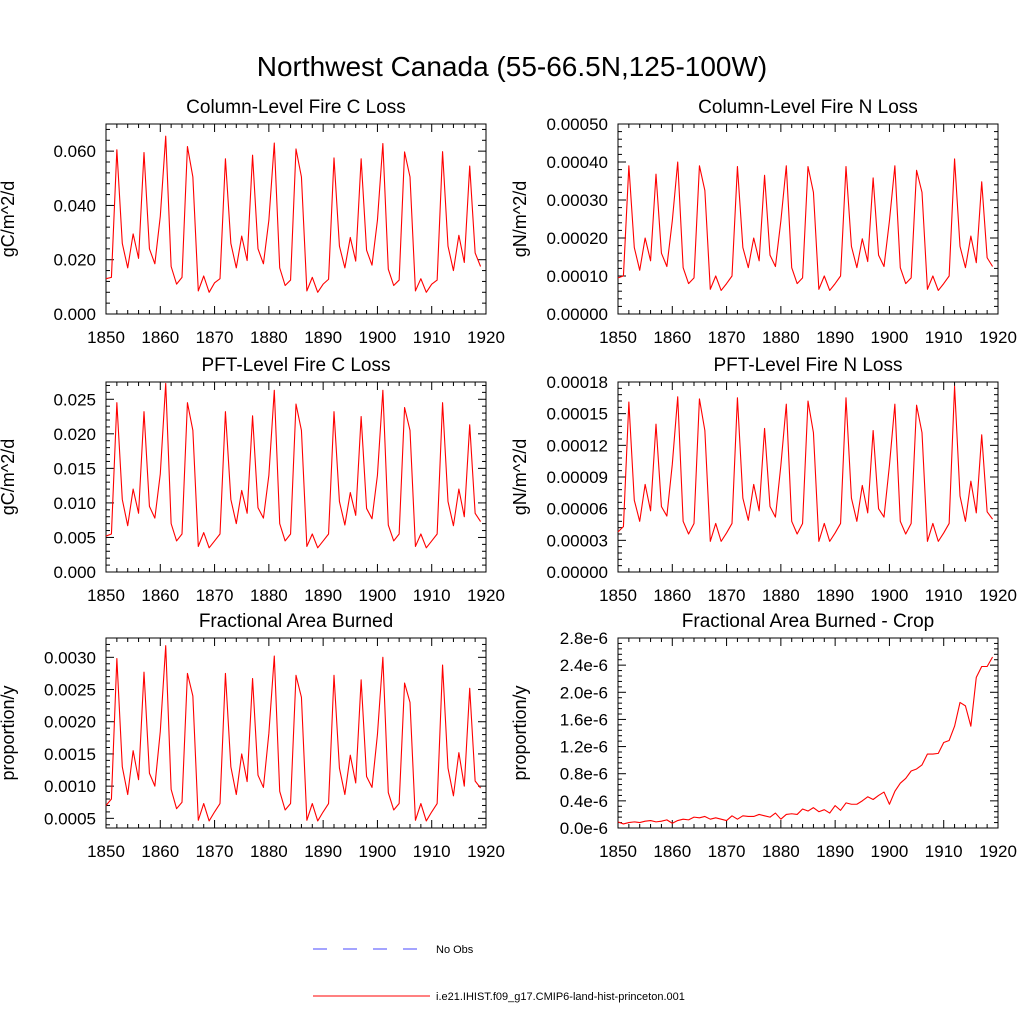 The height and width of the screenshot is (1024, 1024). What do you see at coordinates (577, 540) in the screenshot?
I see `y-tick-label: 0.00003` at bounding box center [577, 540].